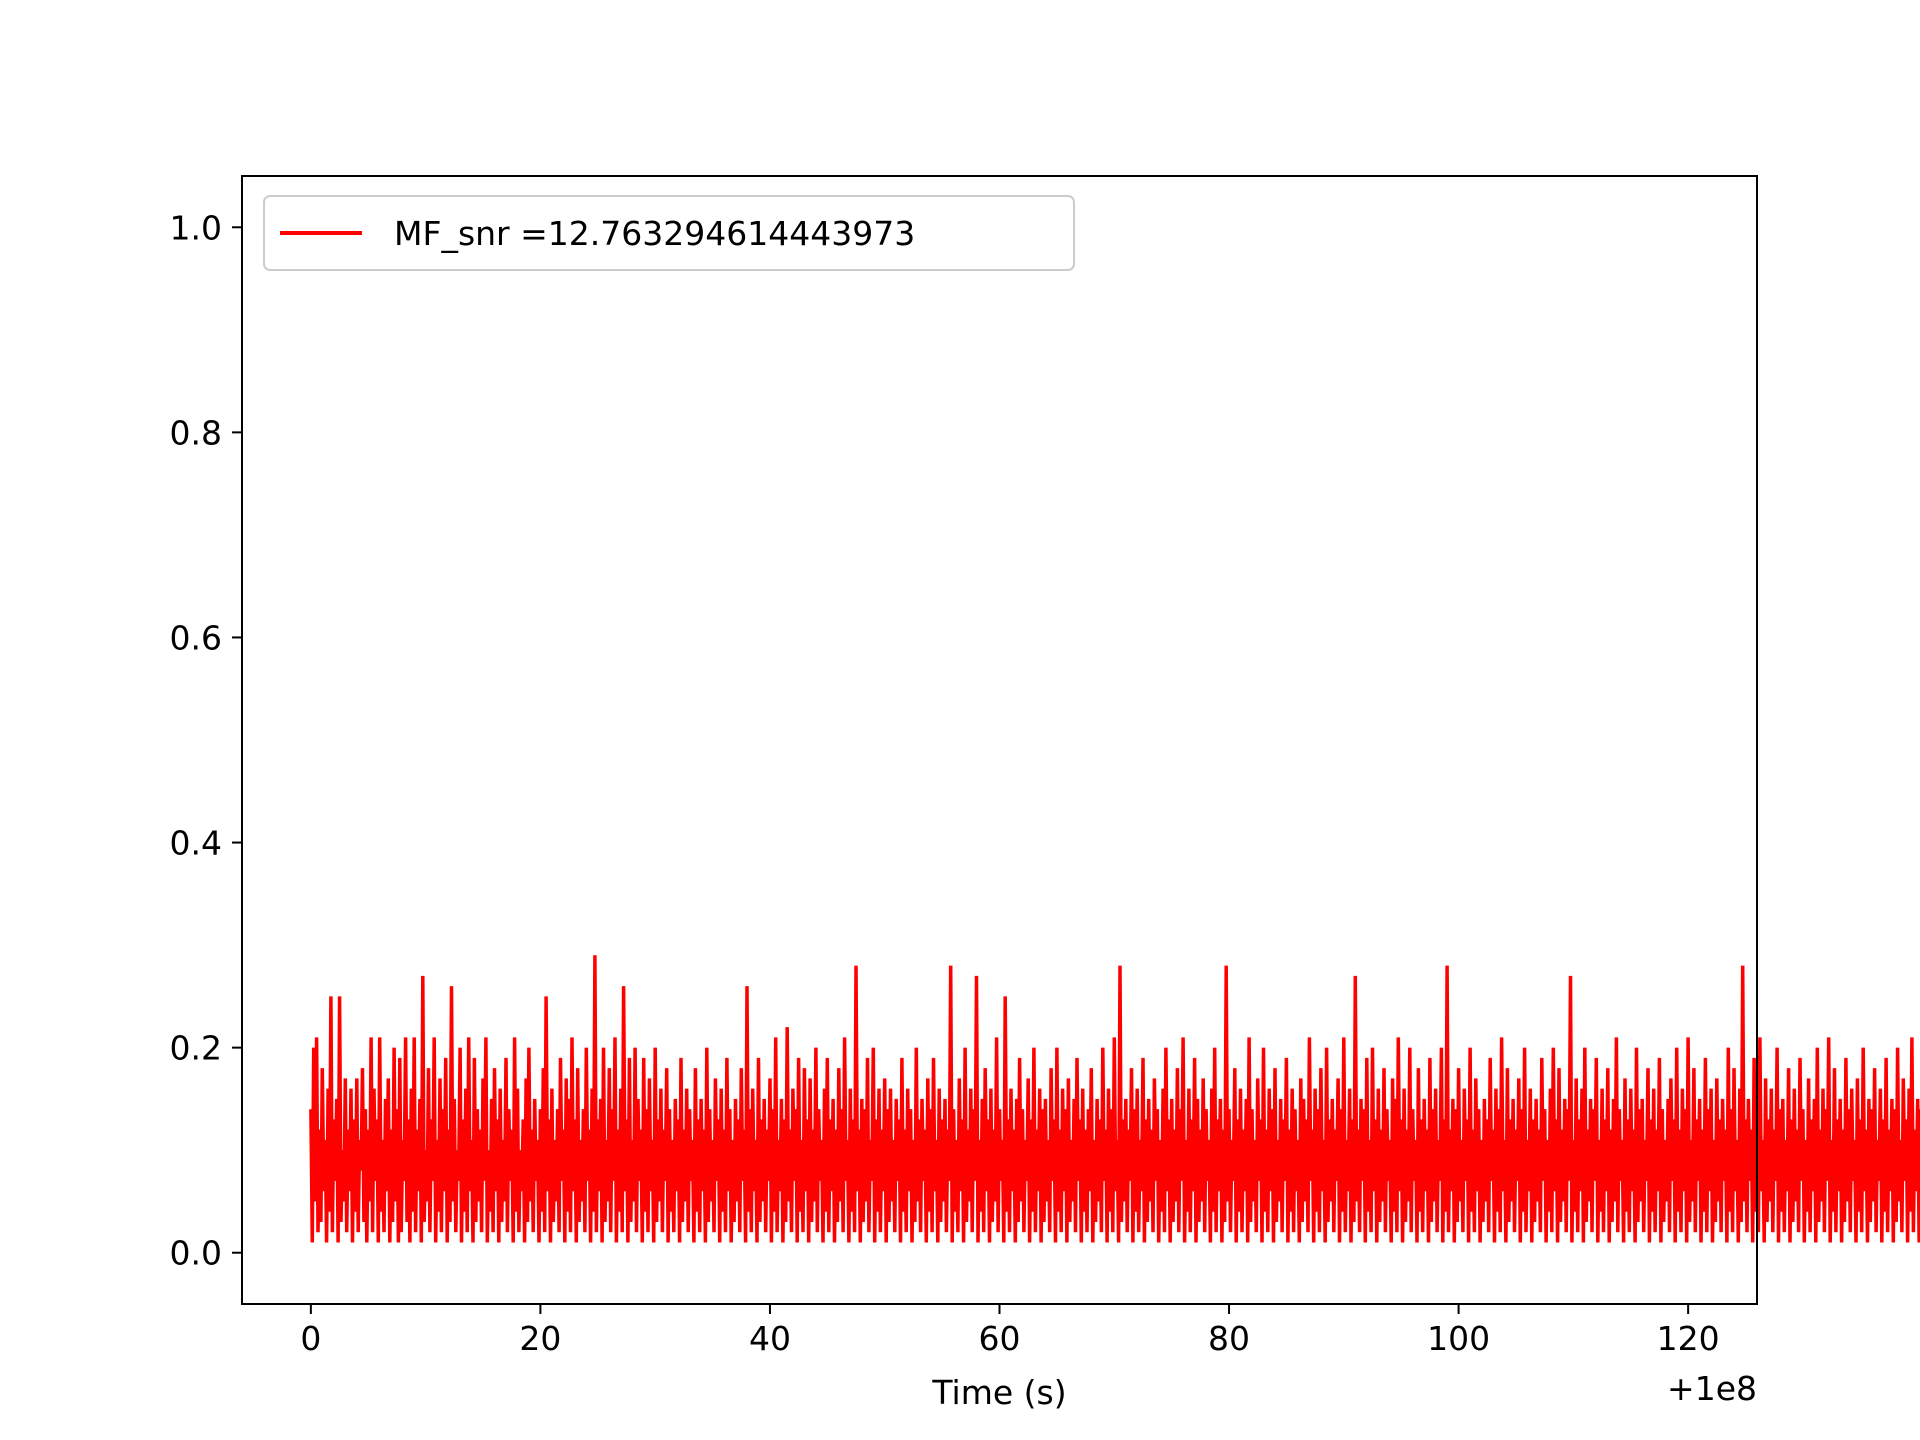  Describe the element at coordinates (206, 740) in the screenshot. I see `y-axis: 0.0 0.2 0.4 0.6 0.8 1.0` at that location.